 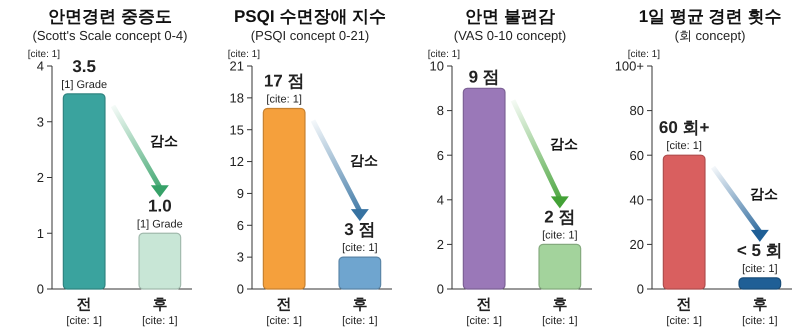 I want to click on y-tick-label: 100+, so click(x=629, y=66).